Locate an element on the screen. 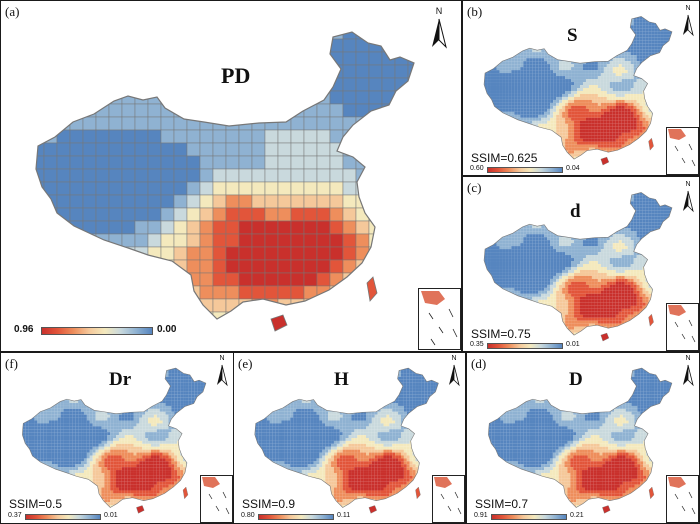  china-map-d-small is located at coordinates (578, 267).